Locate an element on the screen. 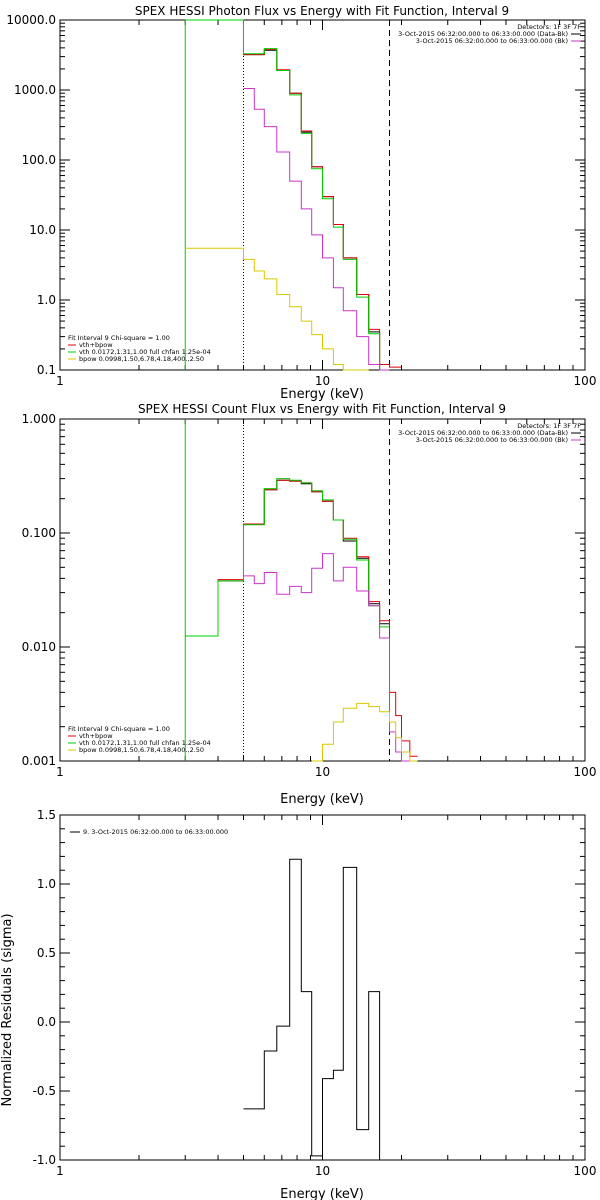 The width and height of the screenshot is (600, 1200). count-right-legend-header: Detectors: 1F 3F 7F is located at coordinates (549, 426).